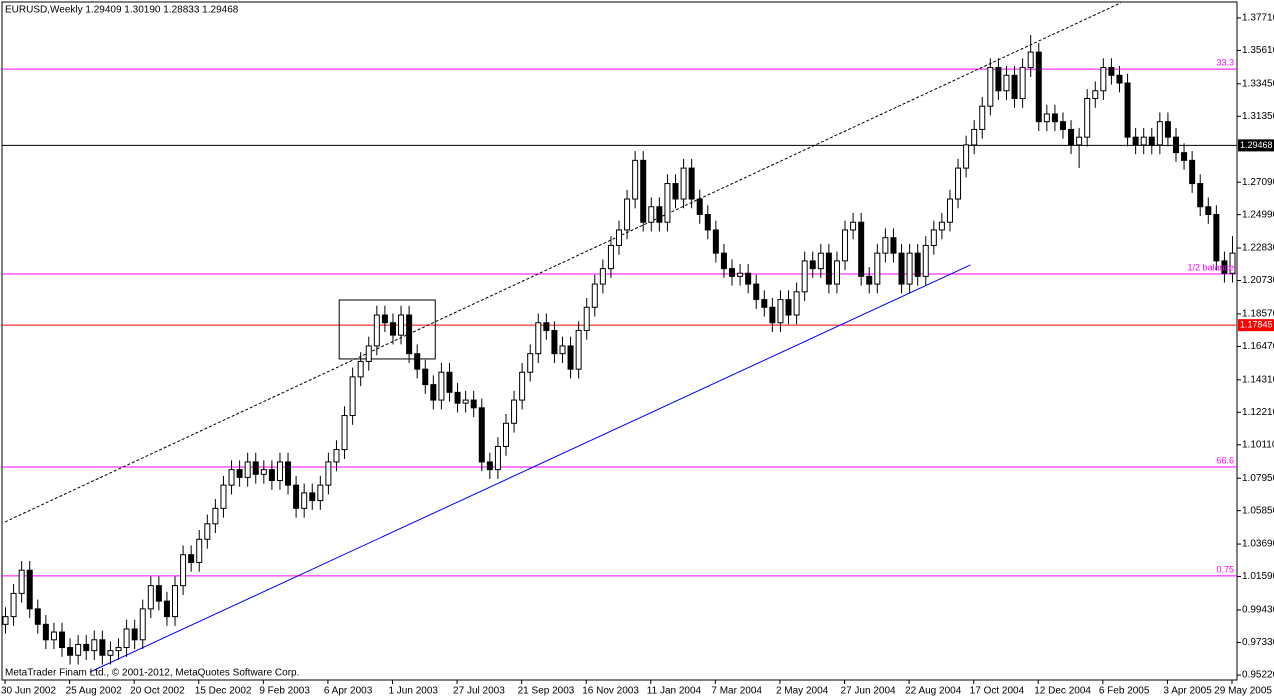  What do you see at coordinates (1225, 460) in the screenshot?
I see `level-label: 66.6` at bounding box center [1225, 460].